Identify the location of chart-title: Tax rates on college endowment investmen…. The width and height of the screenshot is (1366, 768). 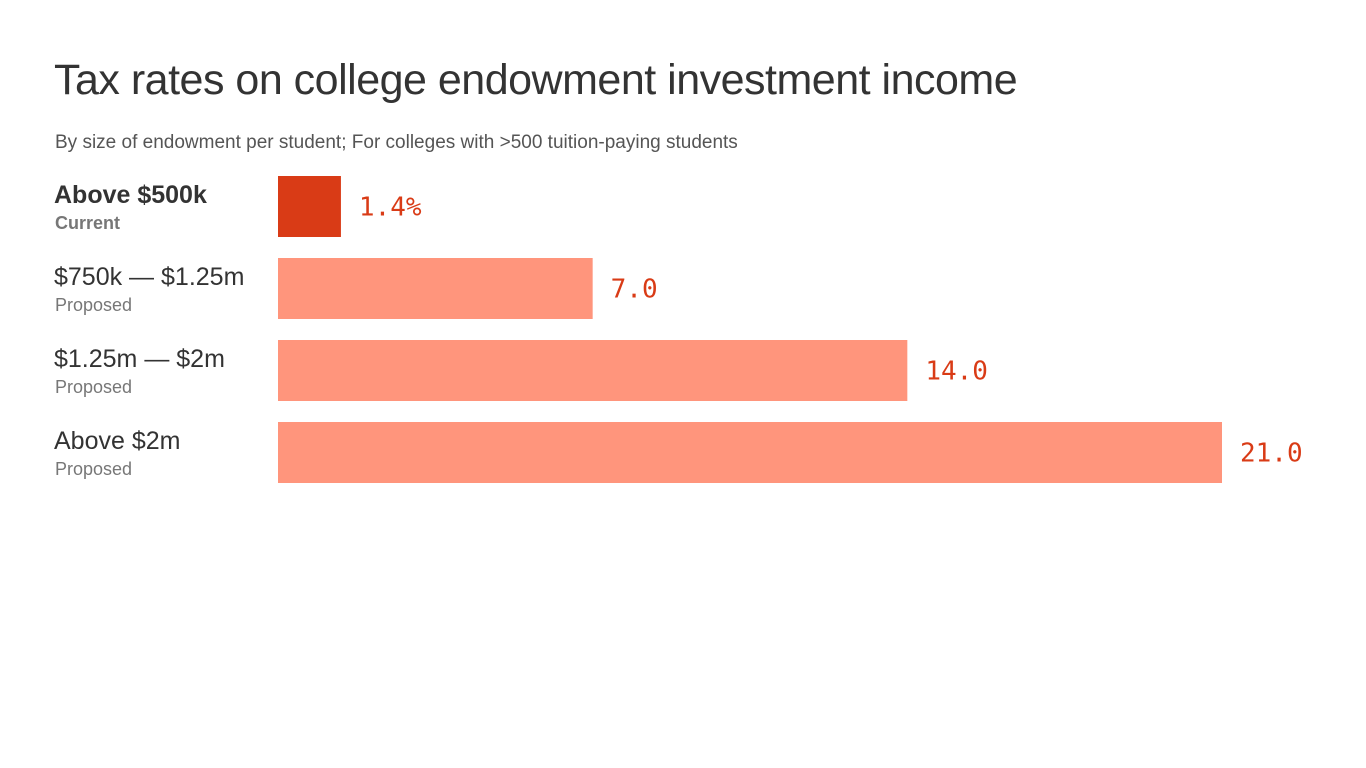
(536, 80).